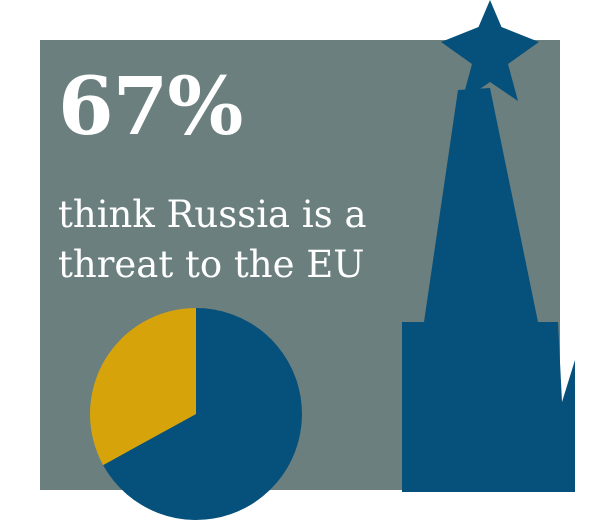  Describe the element at coordinates (211, 264) in the screenshot. I see `description-line-2: threat to the EU` at that location.